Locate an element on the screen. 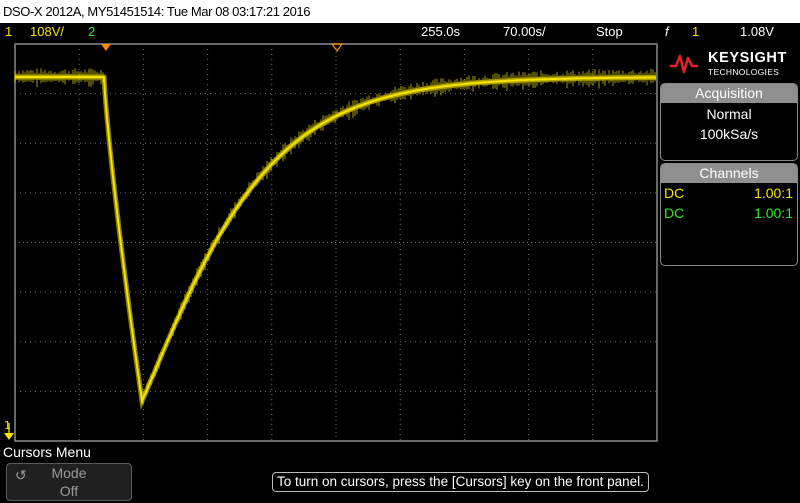 This screenshot has height=503, width=800. time-delay: 255.0s is located at coordinates (441, 31).